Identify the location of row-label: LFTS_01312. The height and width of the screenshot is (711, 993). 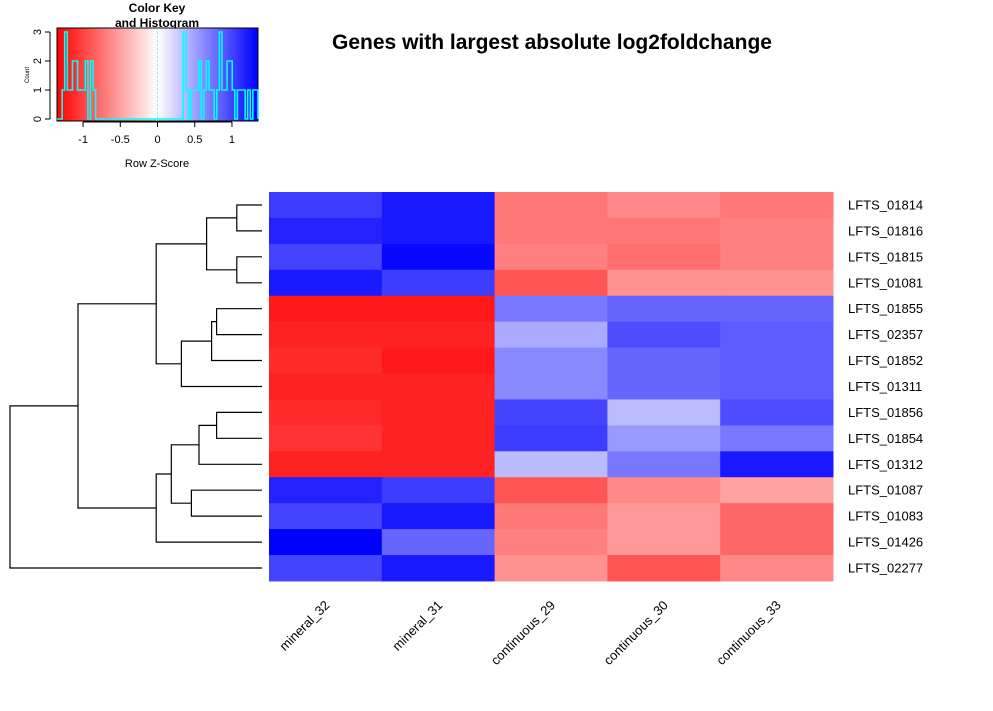
(885, 464).